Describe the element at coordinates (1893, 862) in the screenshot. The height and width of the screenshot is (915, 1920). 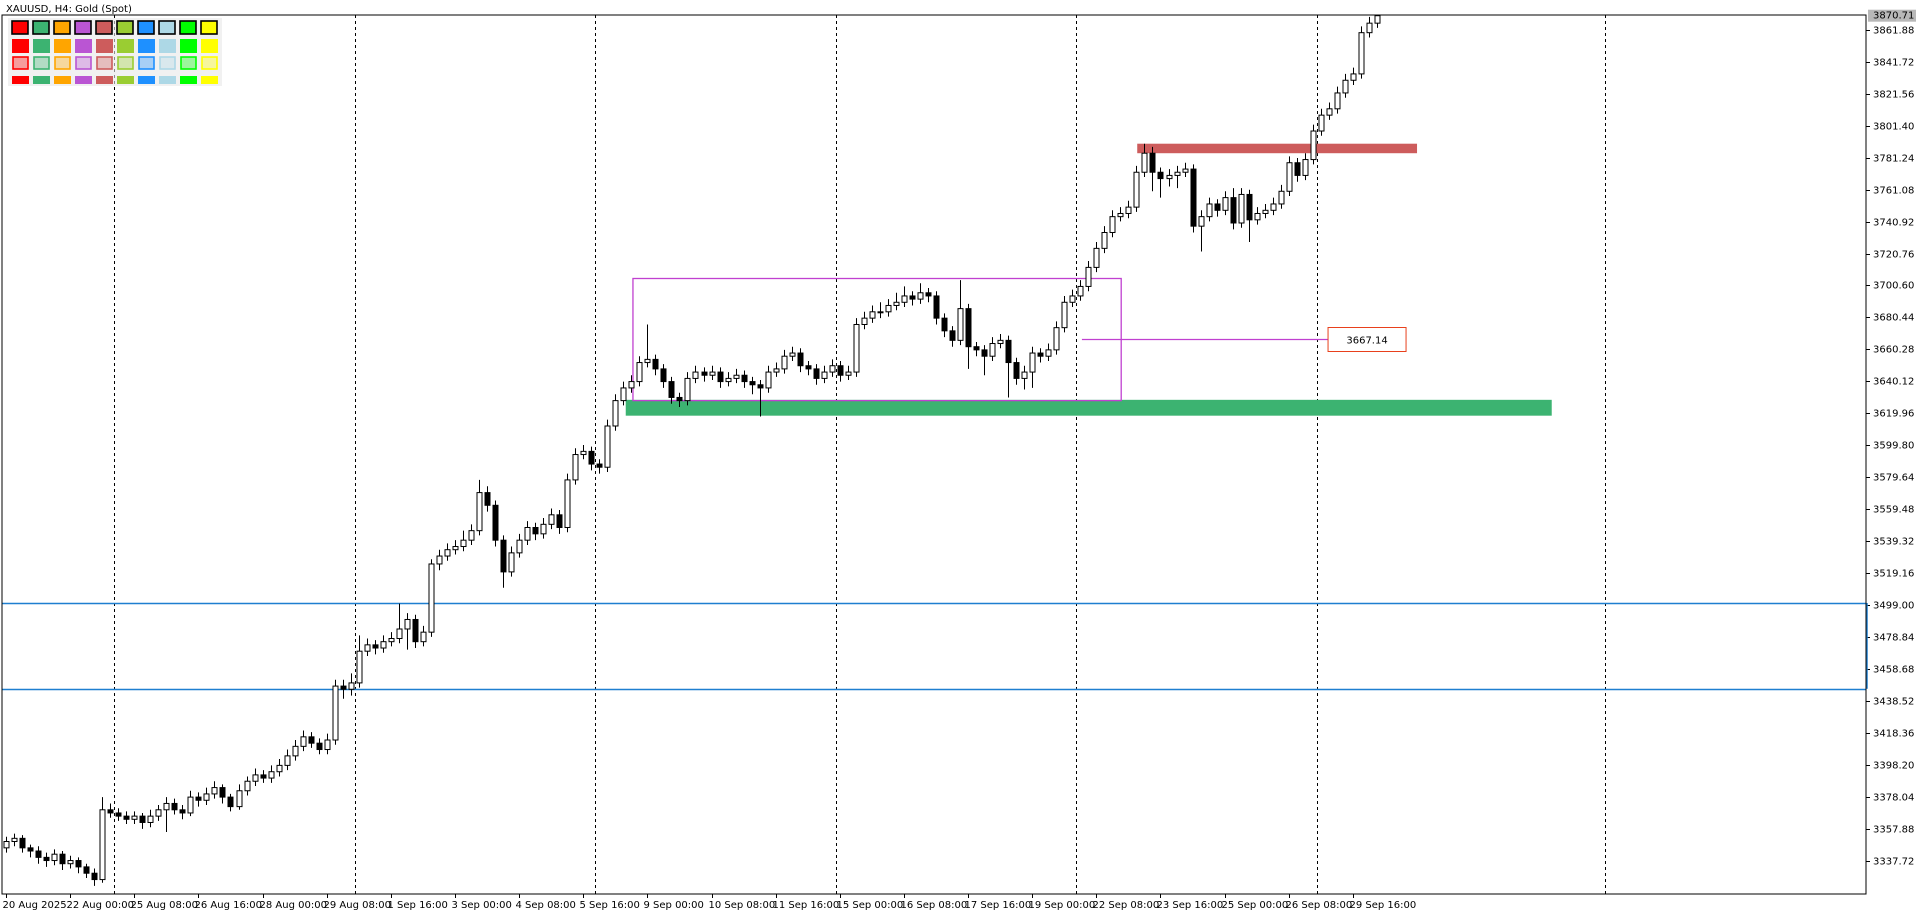
I see `y-tick-label: 3337.72` at that location.